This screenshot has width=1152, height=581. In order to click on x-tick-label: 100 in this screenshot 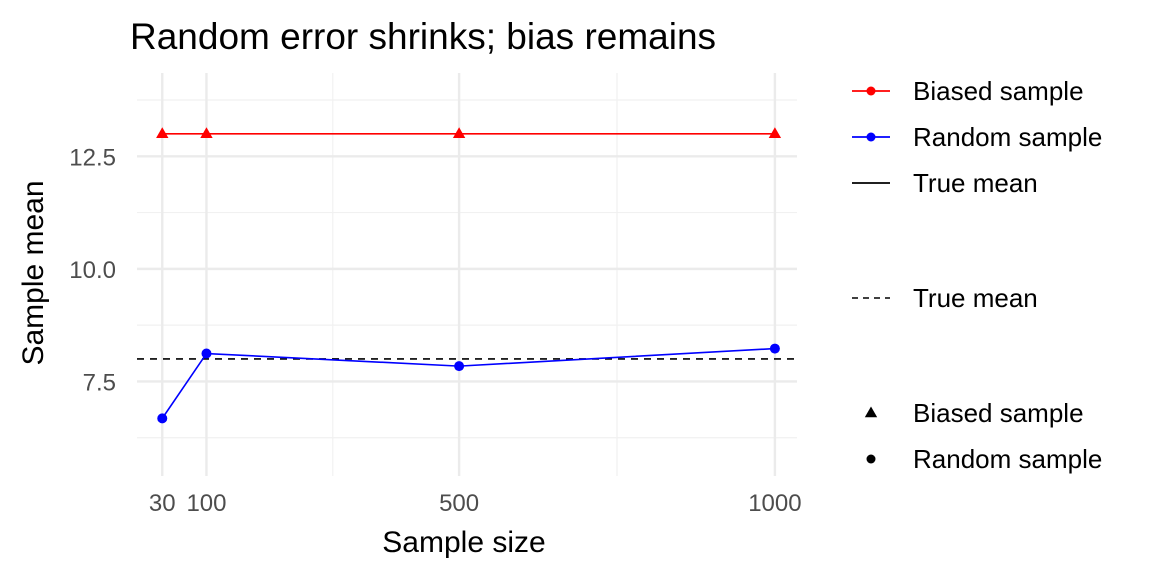, I will do `click(206, 503)`.